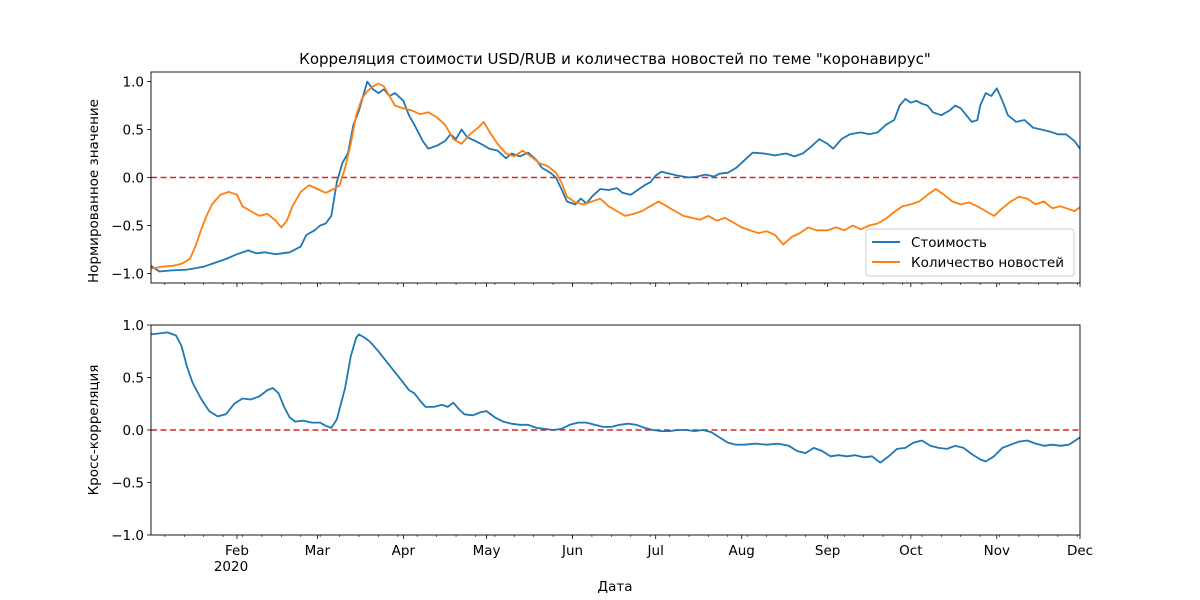 The width and height of the screenshot is (1200, 600). Describe the element at coordinates (127, 274) in the screenshot. I see `top-y-tick-label: −1.0` at that location.